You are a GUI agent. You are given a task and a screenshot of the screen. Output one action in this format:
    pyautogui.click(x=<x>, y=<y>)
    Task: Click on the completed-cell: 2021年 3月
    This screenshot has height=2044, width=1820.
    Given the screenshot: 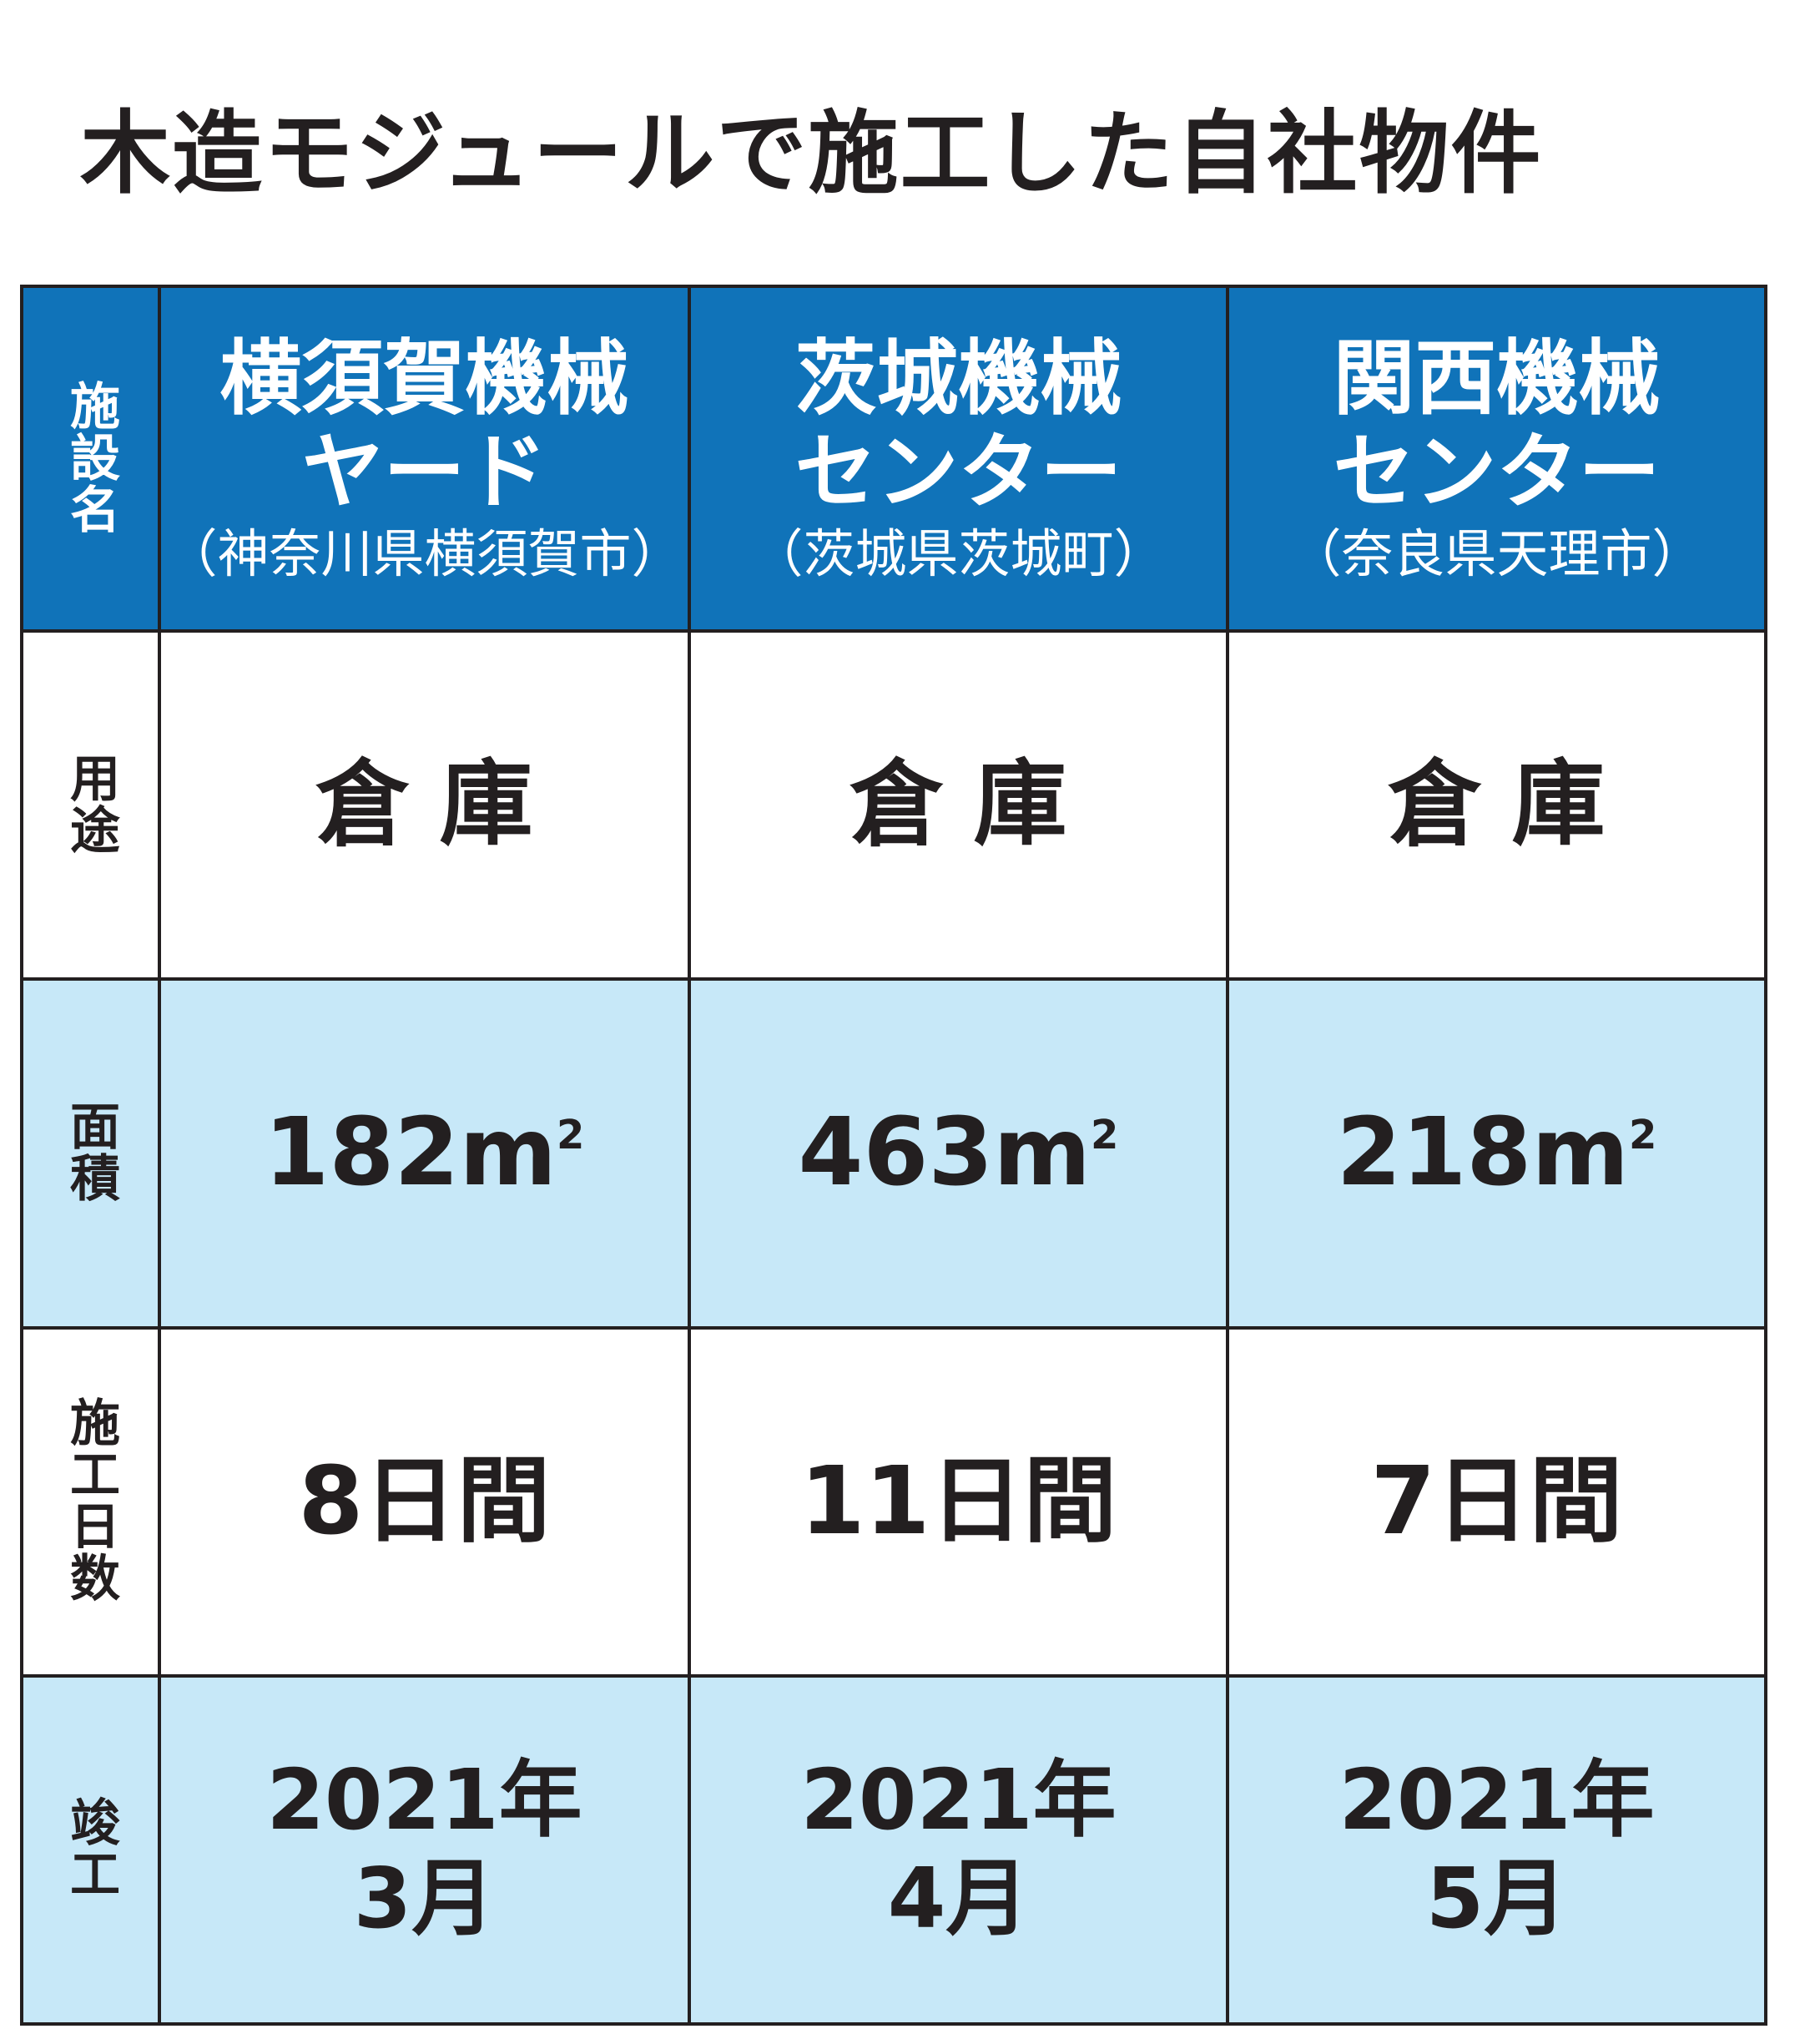 What is the action you would take?
    pyautogui.click(x=424, y=1849)
    